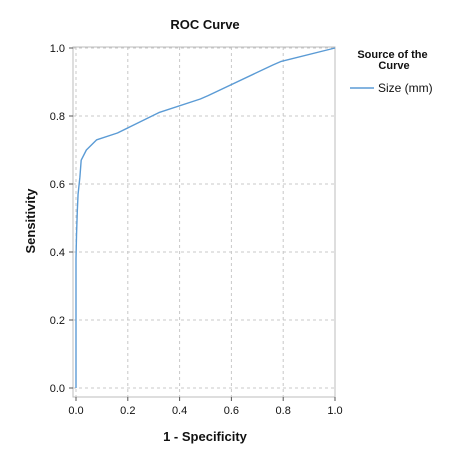 This screenshot has height=466, width=457. Describe the element at coordinates (405, 88) in the screenshot. I see `legend-entry: Size (mm)` at that location.